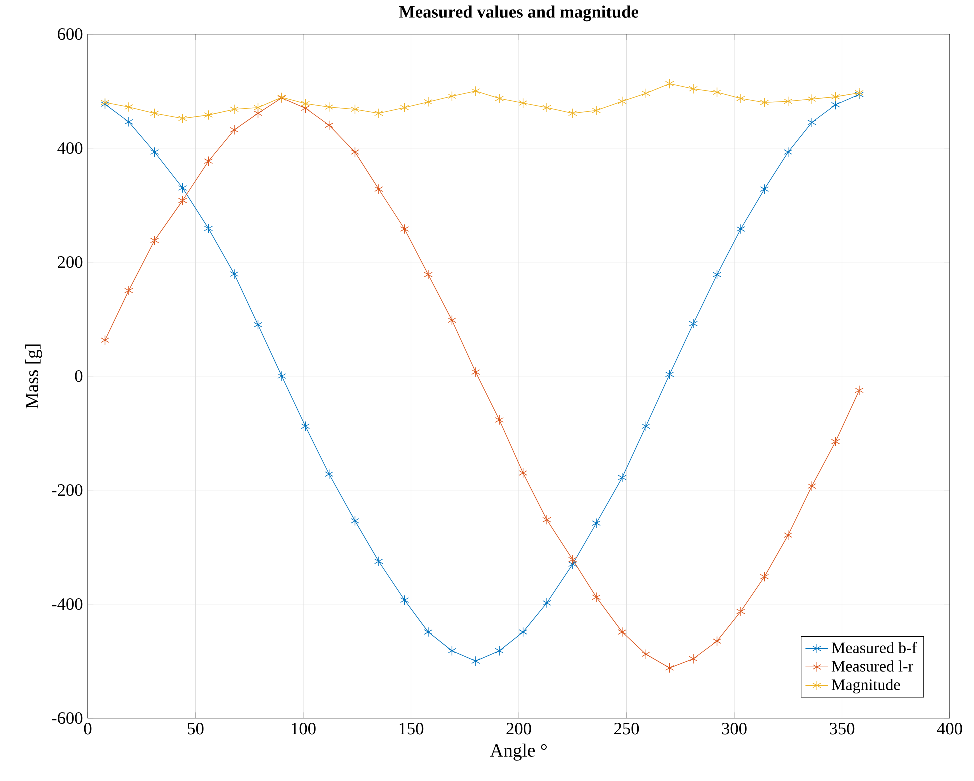 The width and height of the screenshot is (974, 781). What do you see at coordinates (949, 729) in the screenshot?
I see `x-tick-label: 400` at bounding box center [949, 729].